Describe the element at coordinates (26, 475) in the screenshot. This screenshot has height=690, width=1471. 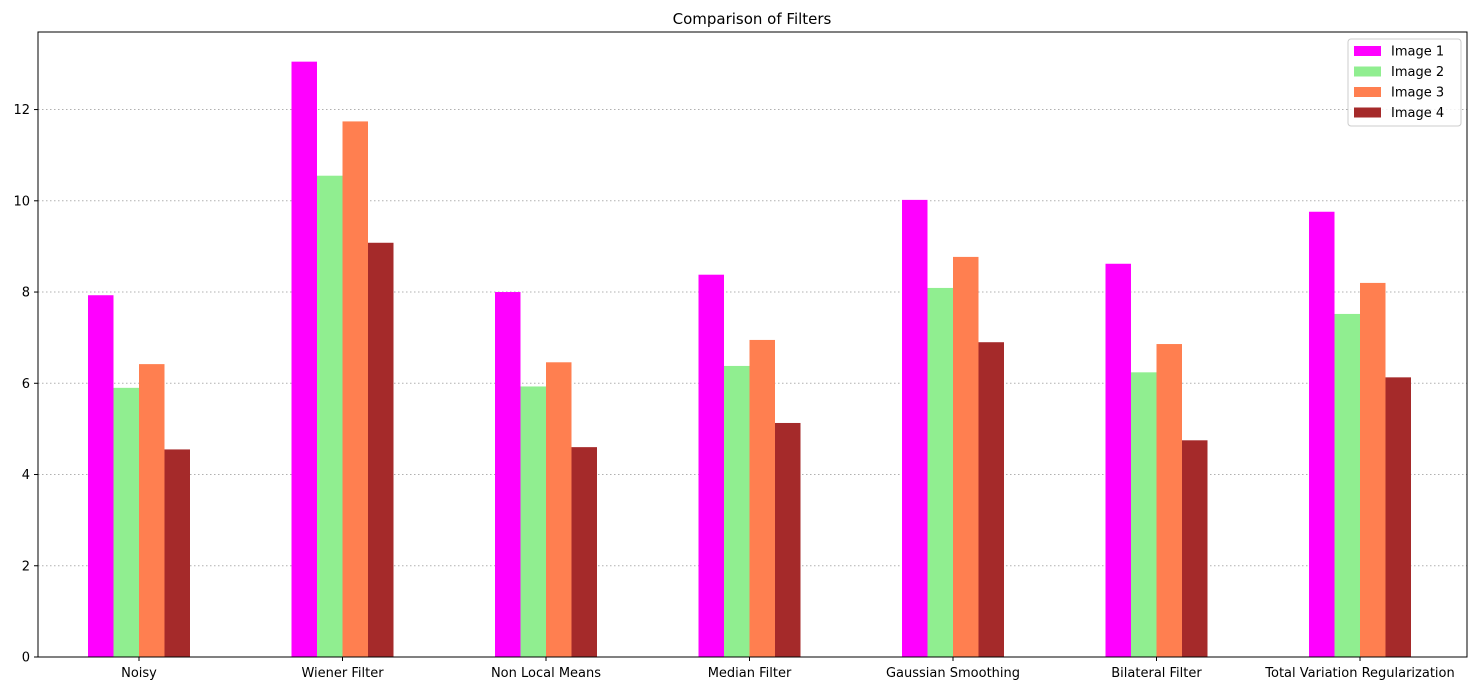
I see `y-tick-label: 4` at that location.